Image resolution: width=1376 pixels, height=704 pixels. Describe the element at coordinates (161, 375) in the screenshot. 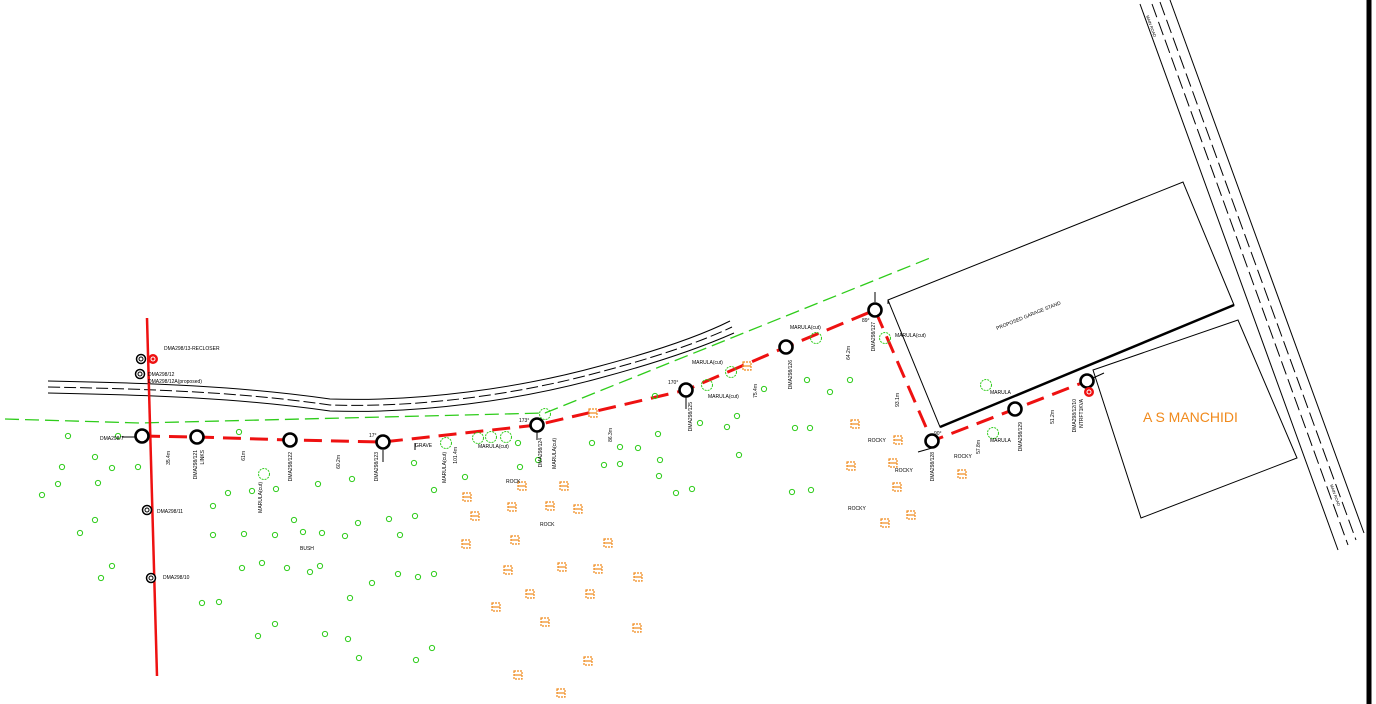

I see `label: DMA298/12` at that location.